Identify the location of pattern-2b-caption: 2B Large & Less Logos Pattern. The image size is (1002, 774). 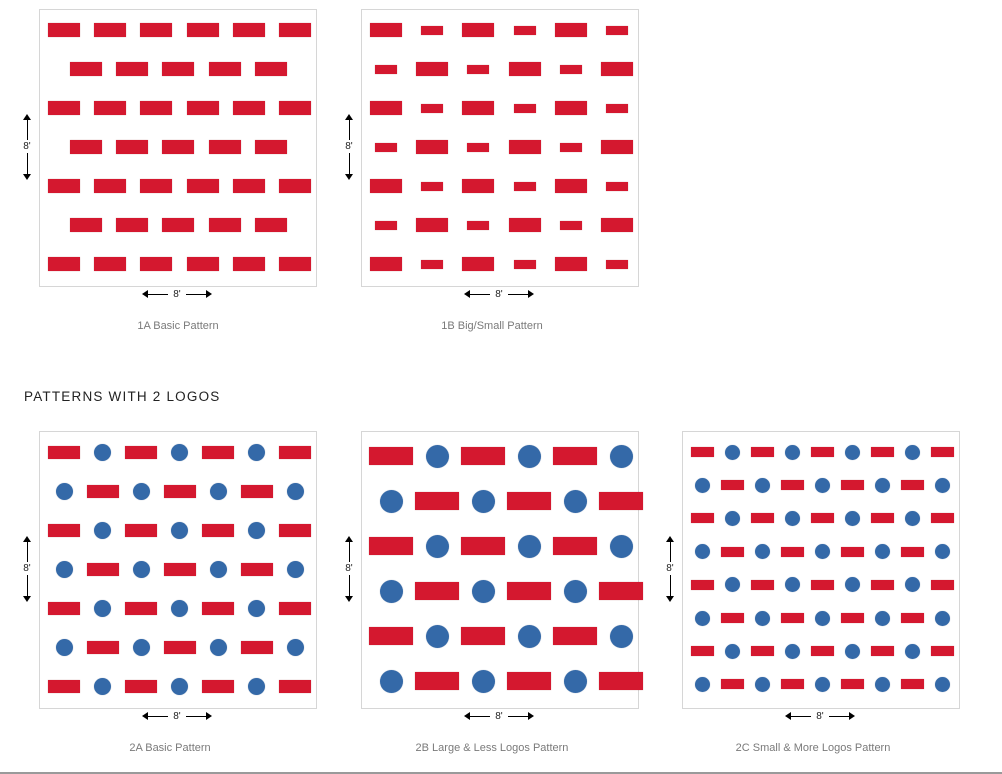
(492, 748).